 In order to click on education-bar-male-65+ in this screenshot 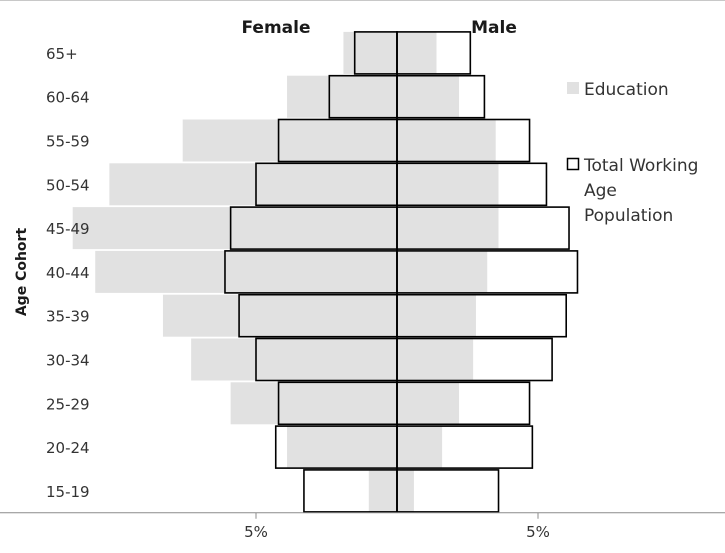, I will do `click(417, 52)`.